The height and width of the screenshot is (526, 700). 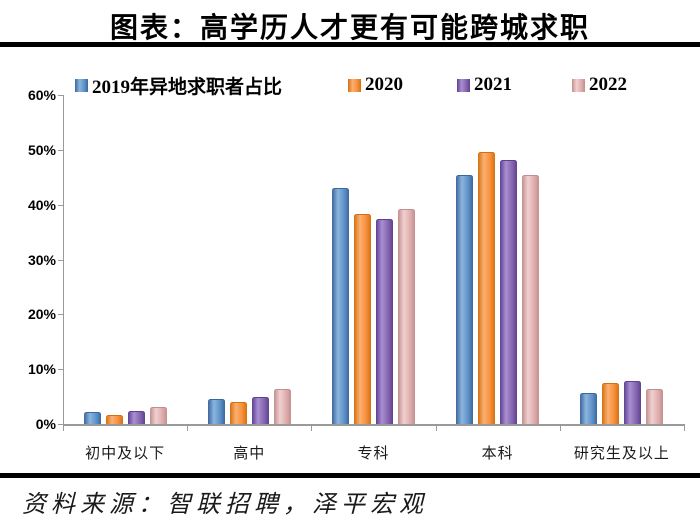 I want to click on bar-series1-cat4, so click(x=611, y=403).